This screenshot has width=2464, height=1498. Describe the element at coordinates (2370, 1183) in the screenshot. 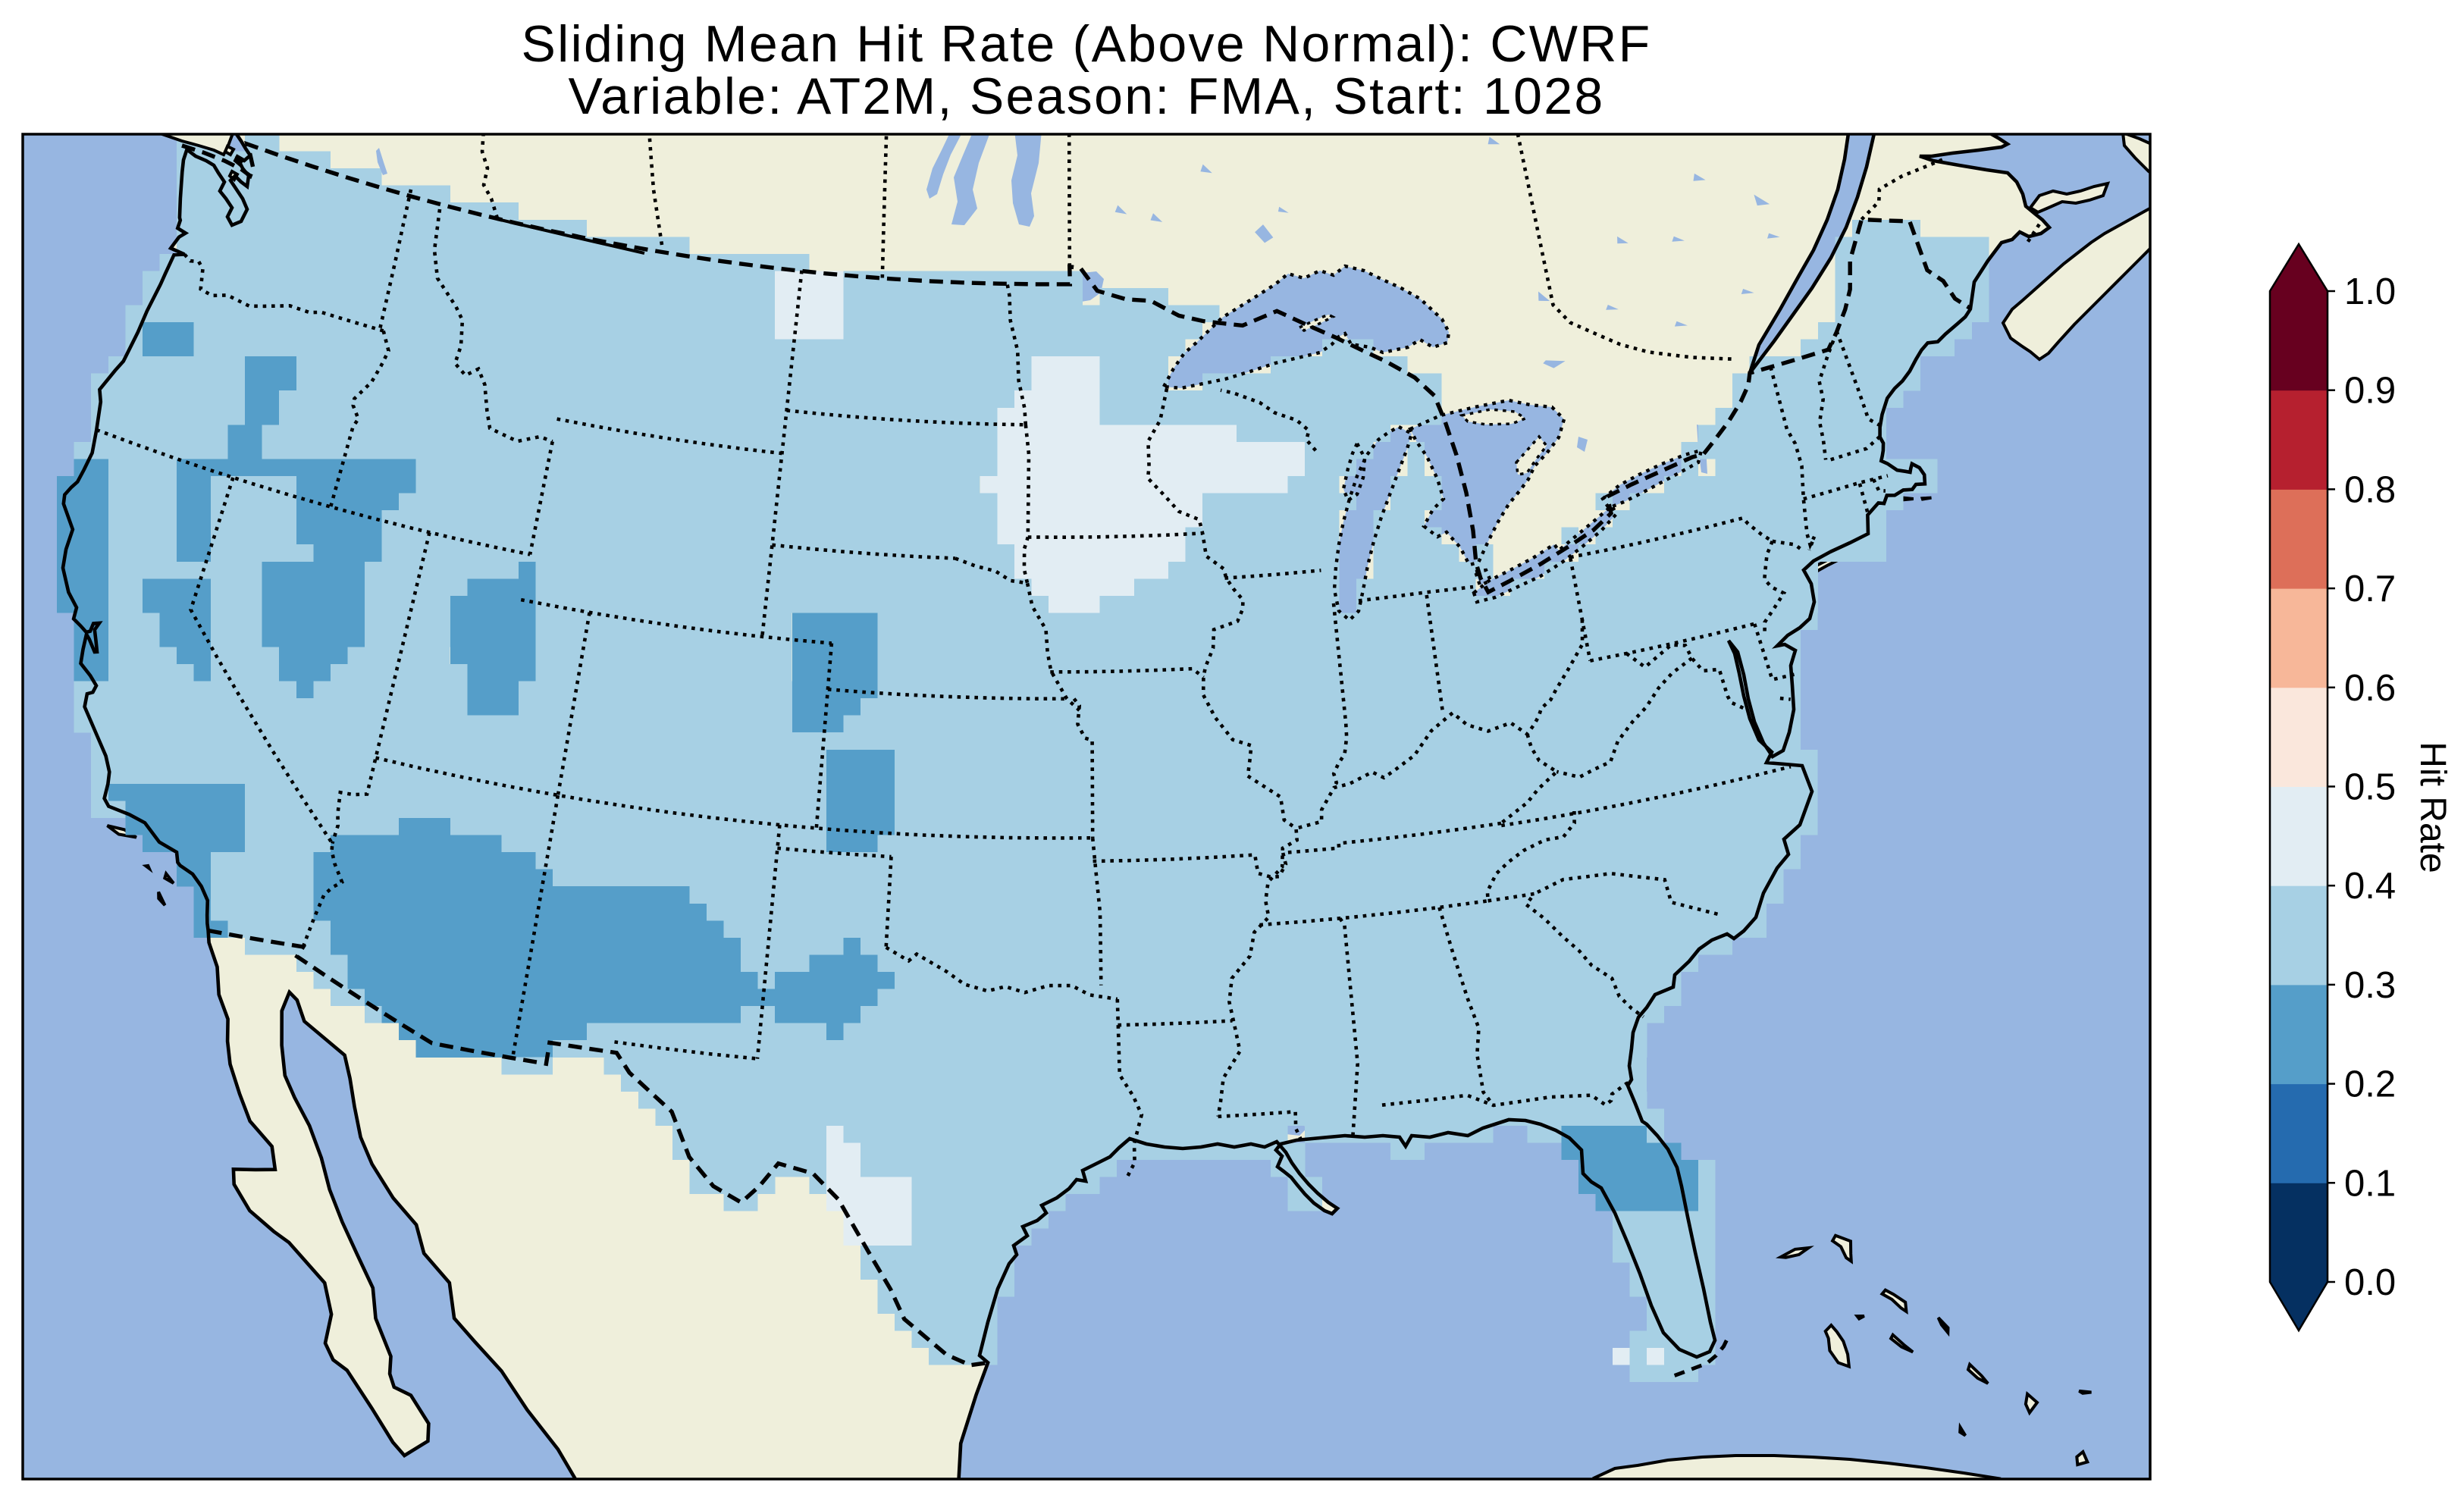

I see `svg-text: 0.1` at that location.